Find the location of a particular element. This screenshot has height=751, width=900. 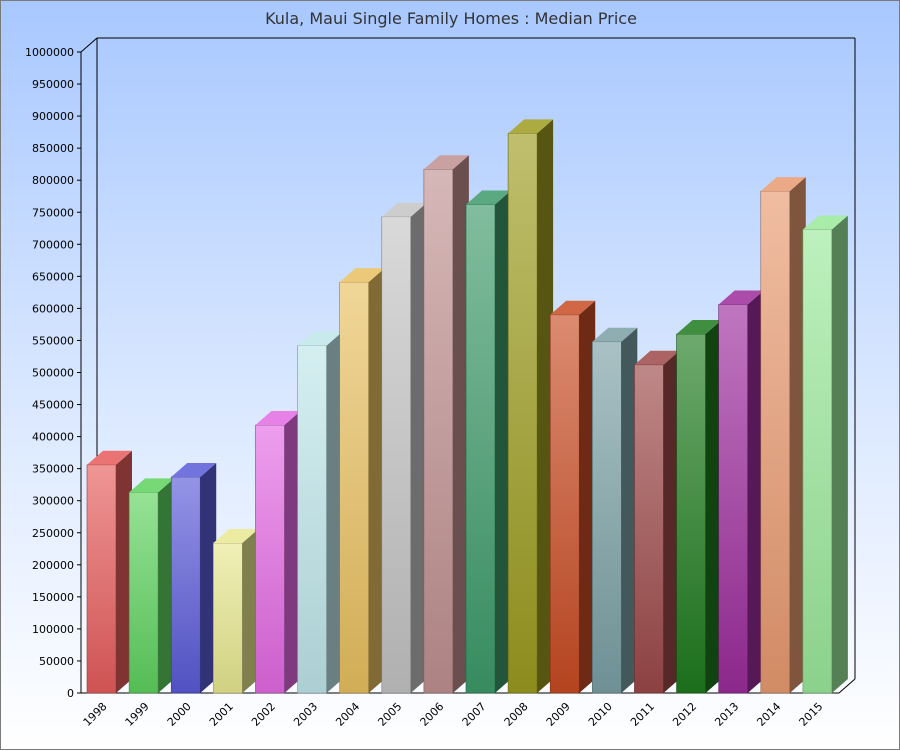

y-tick-label: 250000 is located at coordinates (53, 533).